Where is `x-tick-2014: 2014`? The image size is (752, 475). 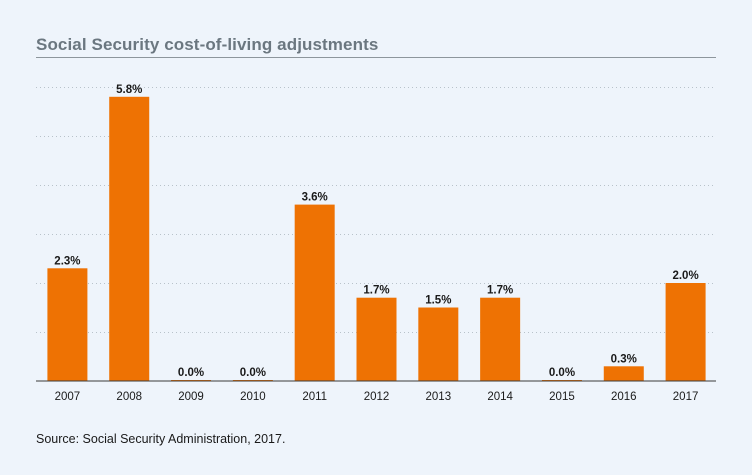 x-tick-2014: 2014 is located at coordinates (500, 397).